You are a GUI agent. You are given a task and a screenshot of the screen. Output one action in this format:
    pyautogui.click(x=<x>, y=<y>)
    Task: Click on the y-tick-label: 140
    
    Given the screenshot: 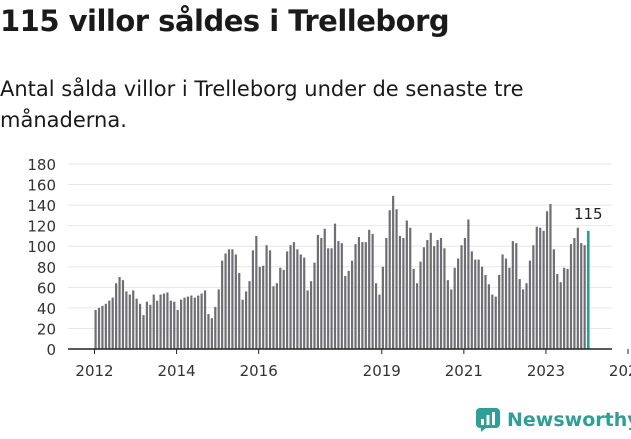 What is the action you would take?
    pyautogui.click(x=41, y=206)
    